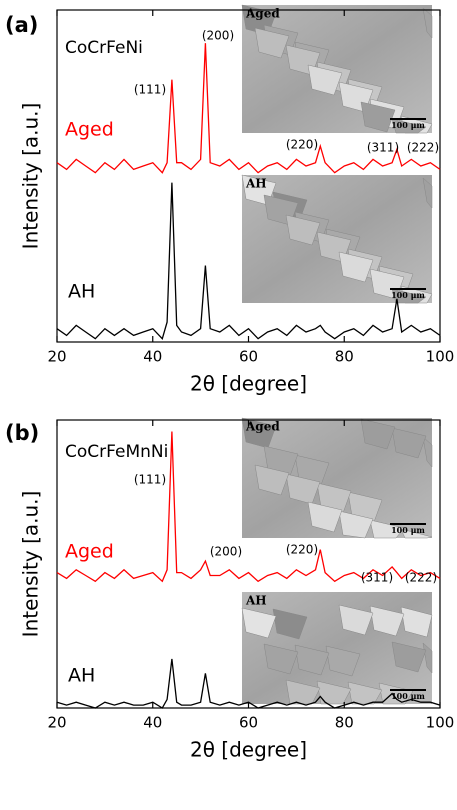 The image size is (457, 810). What do you see at coordinates (21, 25) in the screenshot?
I see `panel-label: (a)` at bounding box center [21, 25].